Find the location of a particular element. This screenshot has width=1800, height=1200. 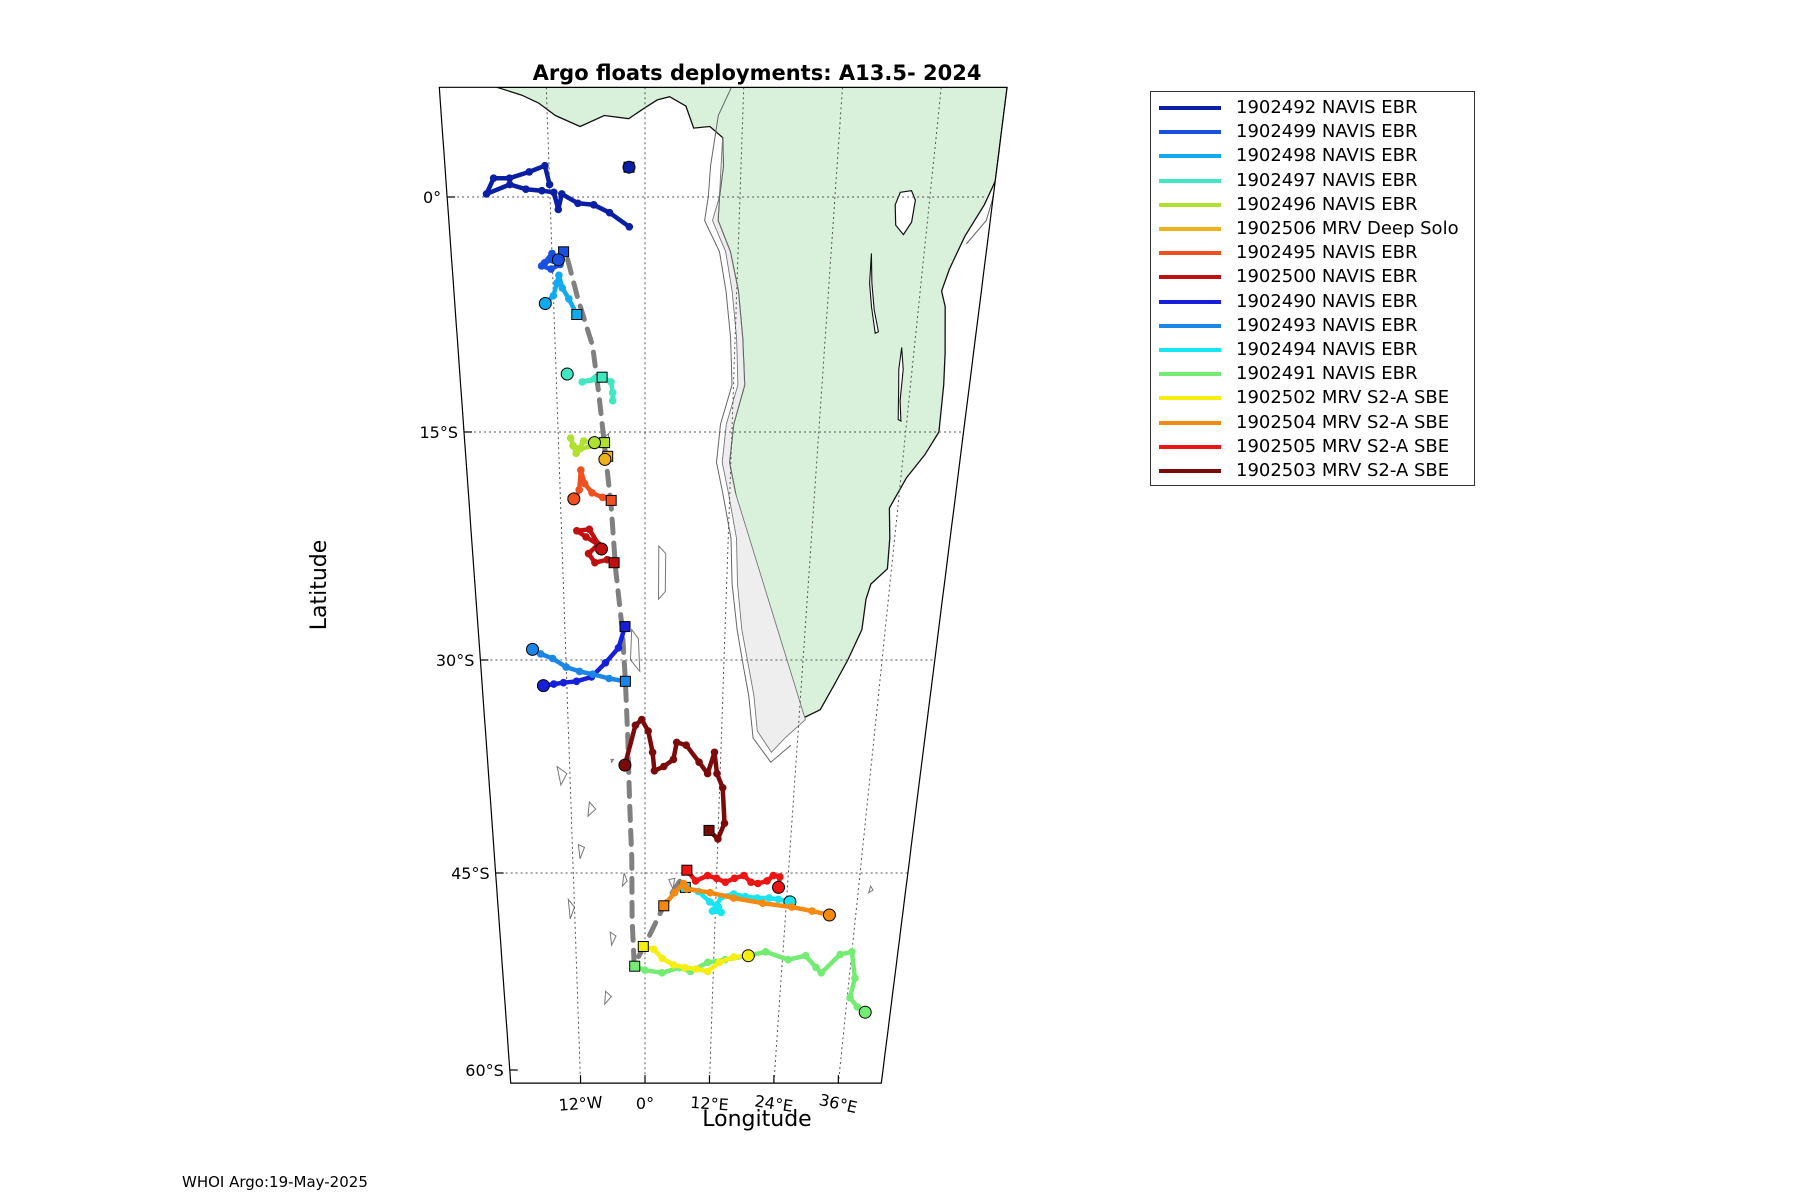

legend-label: 1902503 MRV S2-A SBE is located at coordinates (1343, 470).